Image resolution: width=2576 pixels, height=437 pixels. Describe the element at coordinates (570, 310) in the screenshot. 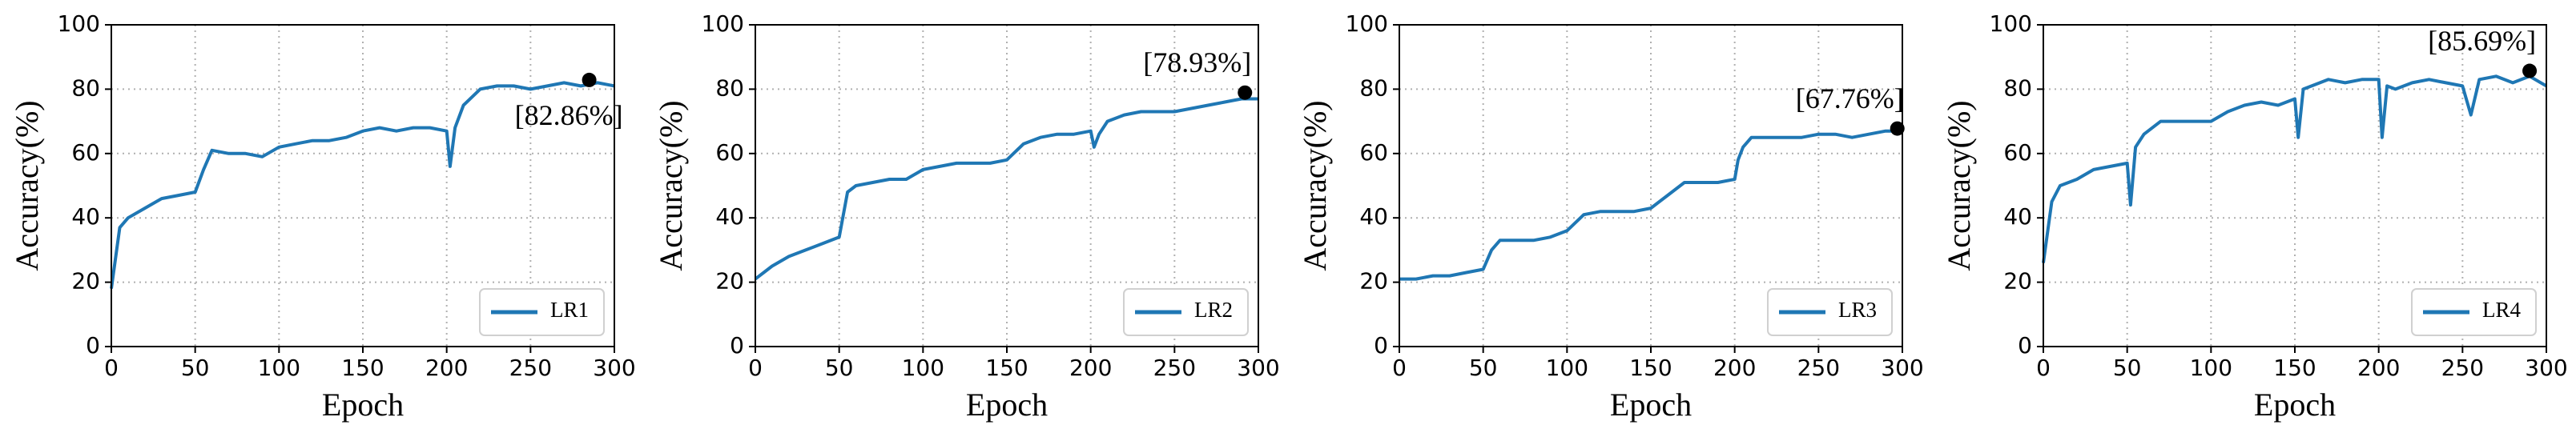

I see `legend-label: LR1` at that location.